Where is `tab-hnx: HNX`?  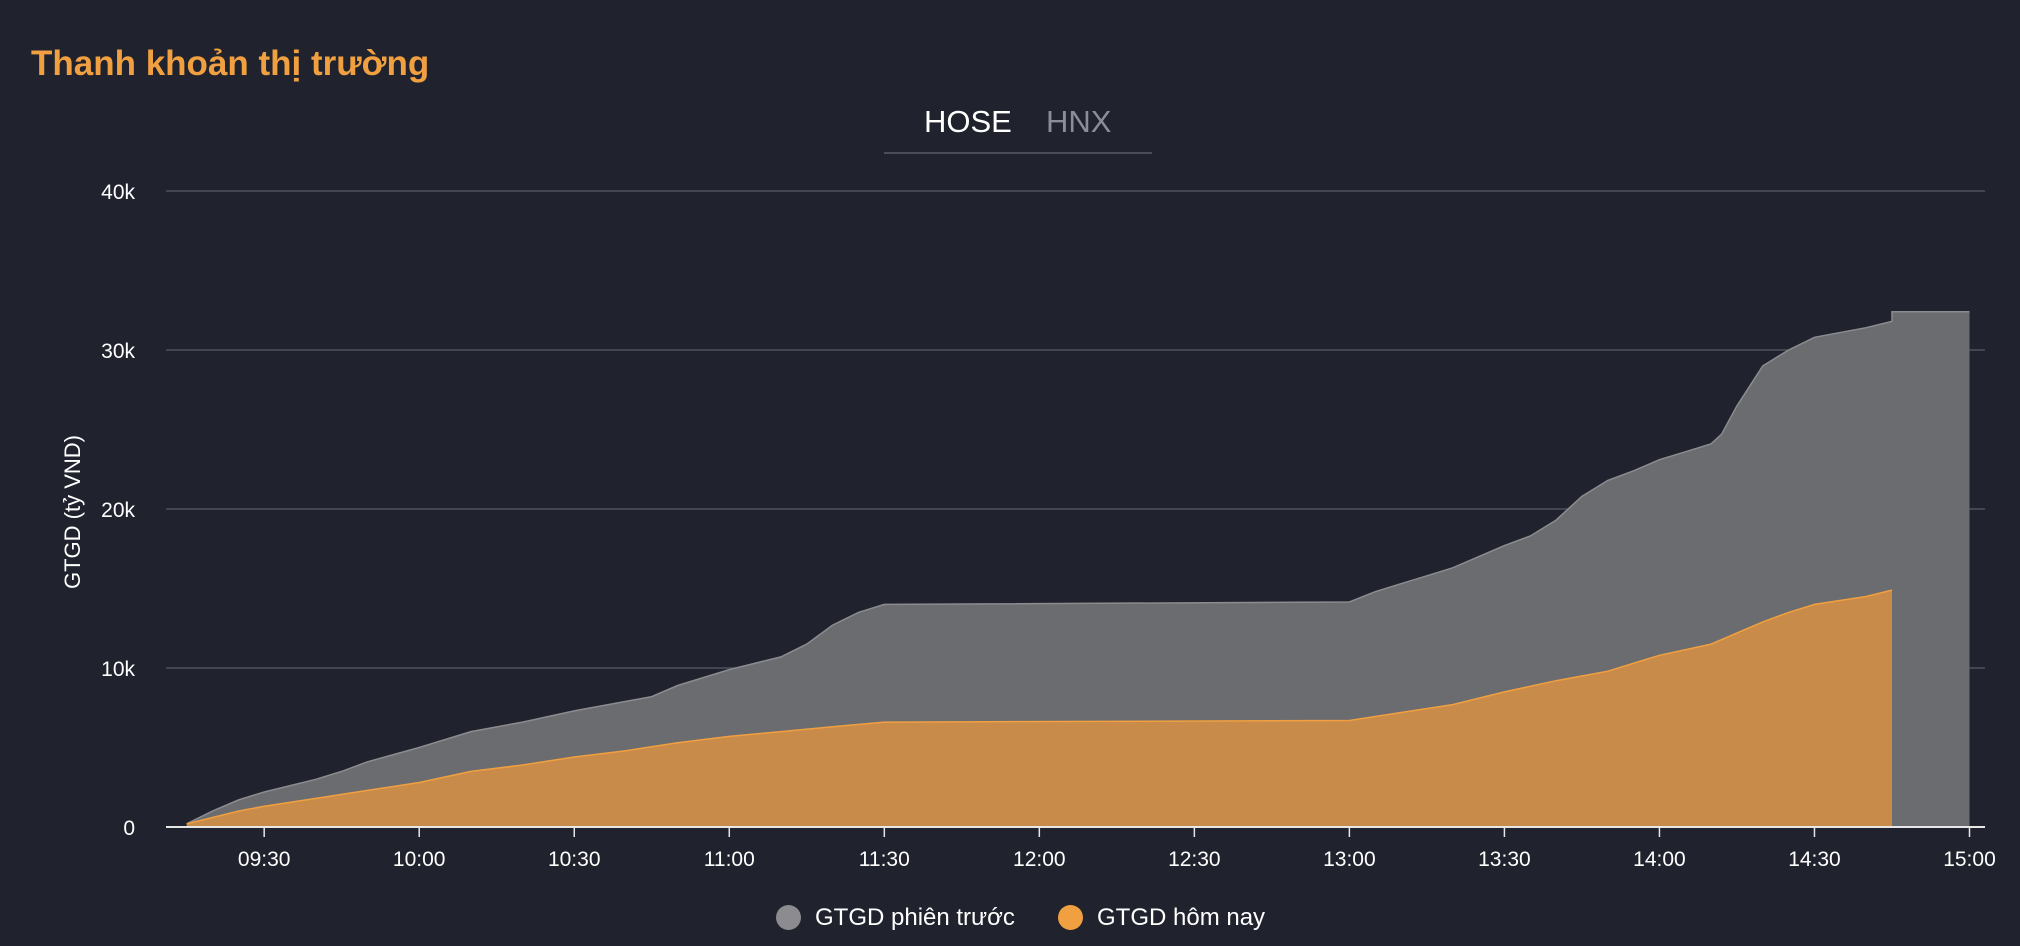 tab-hnx: HNX is located at coordinates (1079, 121).